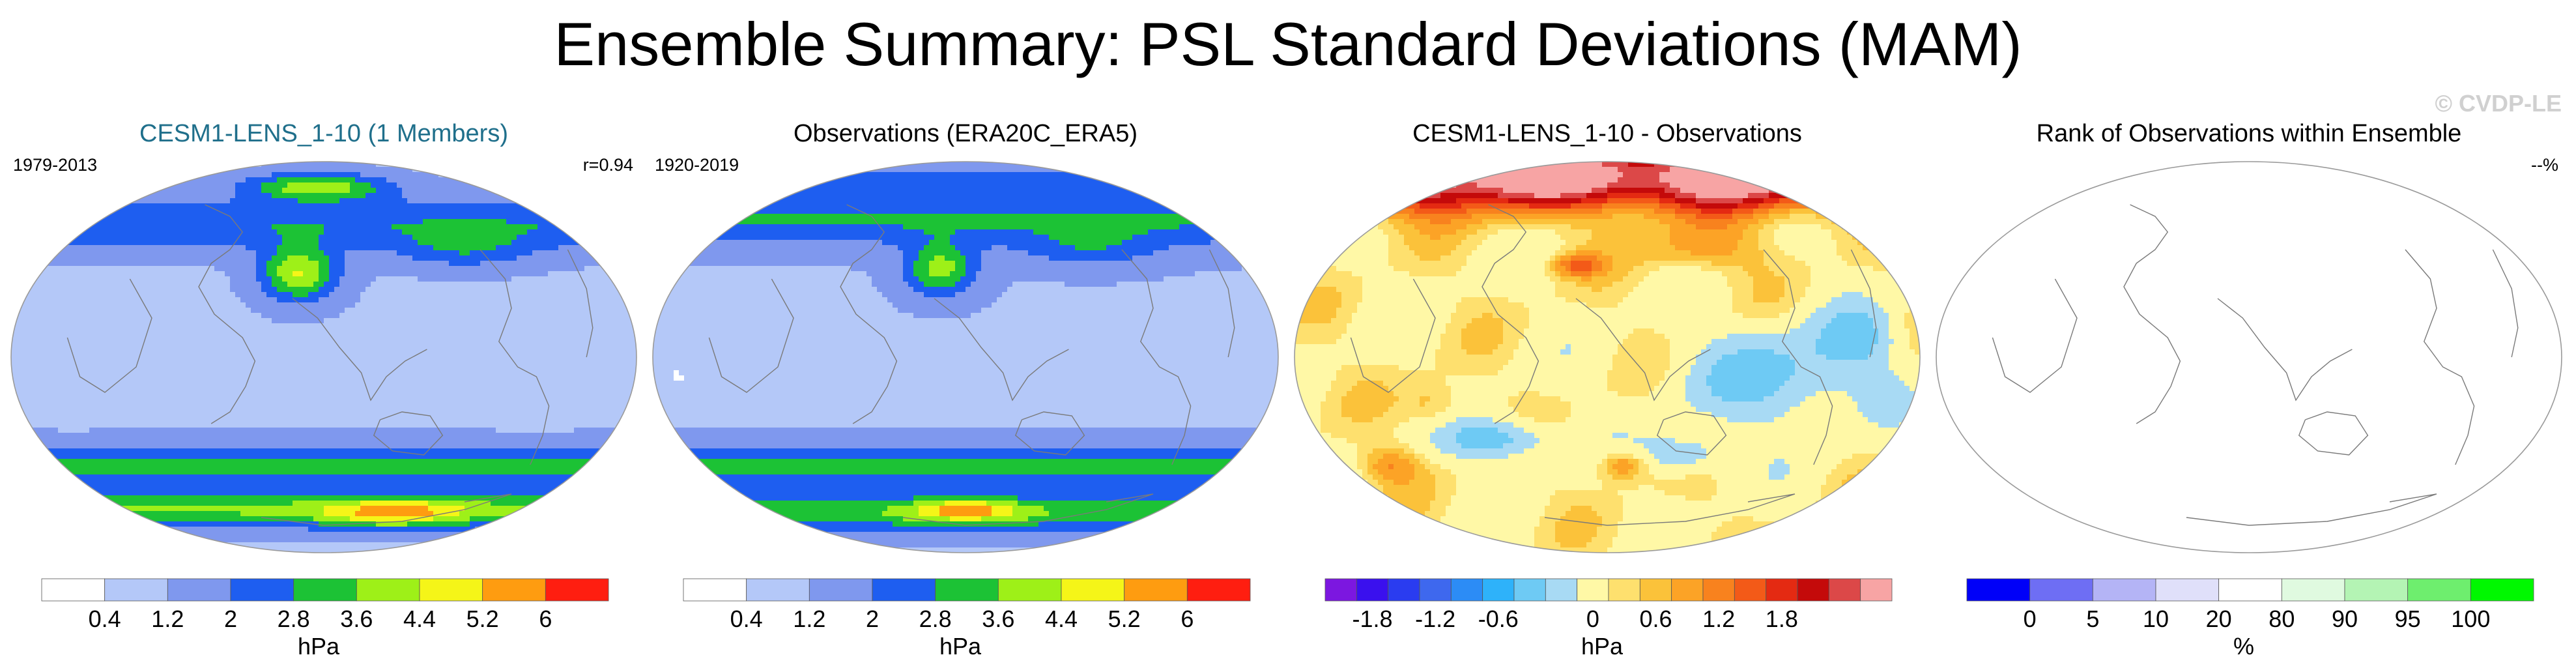 This screenshot has height=670, width=2576. What do you see at coordinates (2250, 619) in the screenshot?
I see `colorbar-rank: 0 5 10 20 80 90 95 100%` at bounding box center [2250, 619].